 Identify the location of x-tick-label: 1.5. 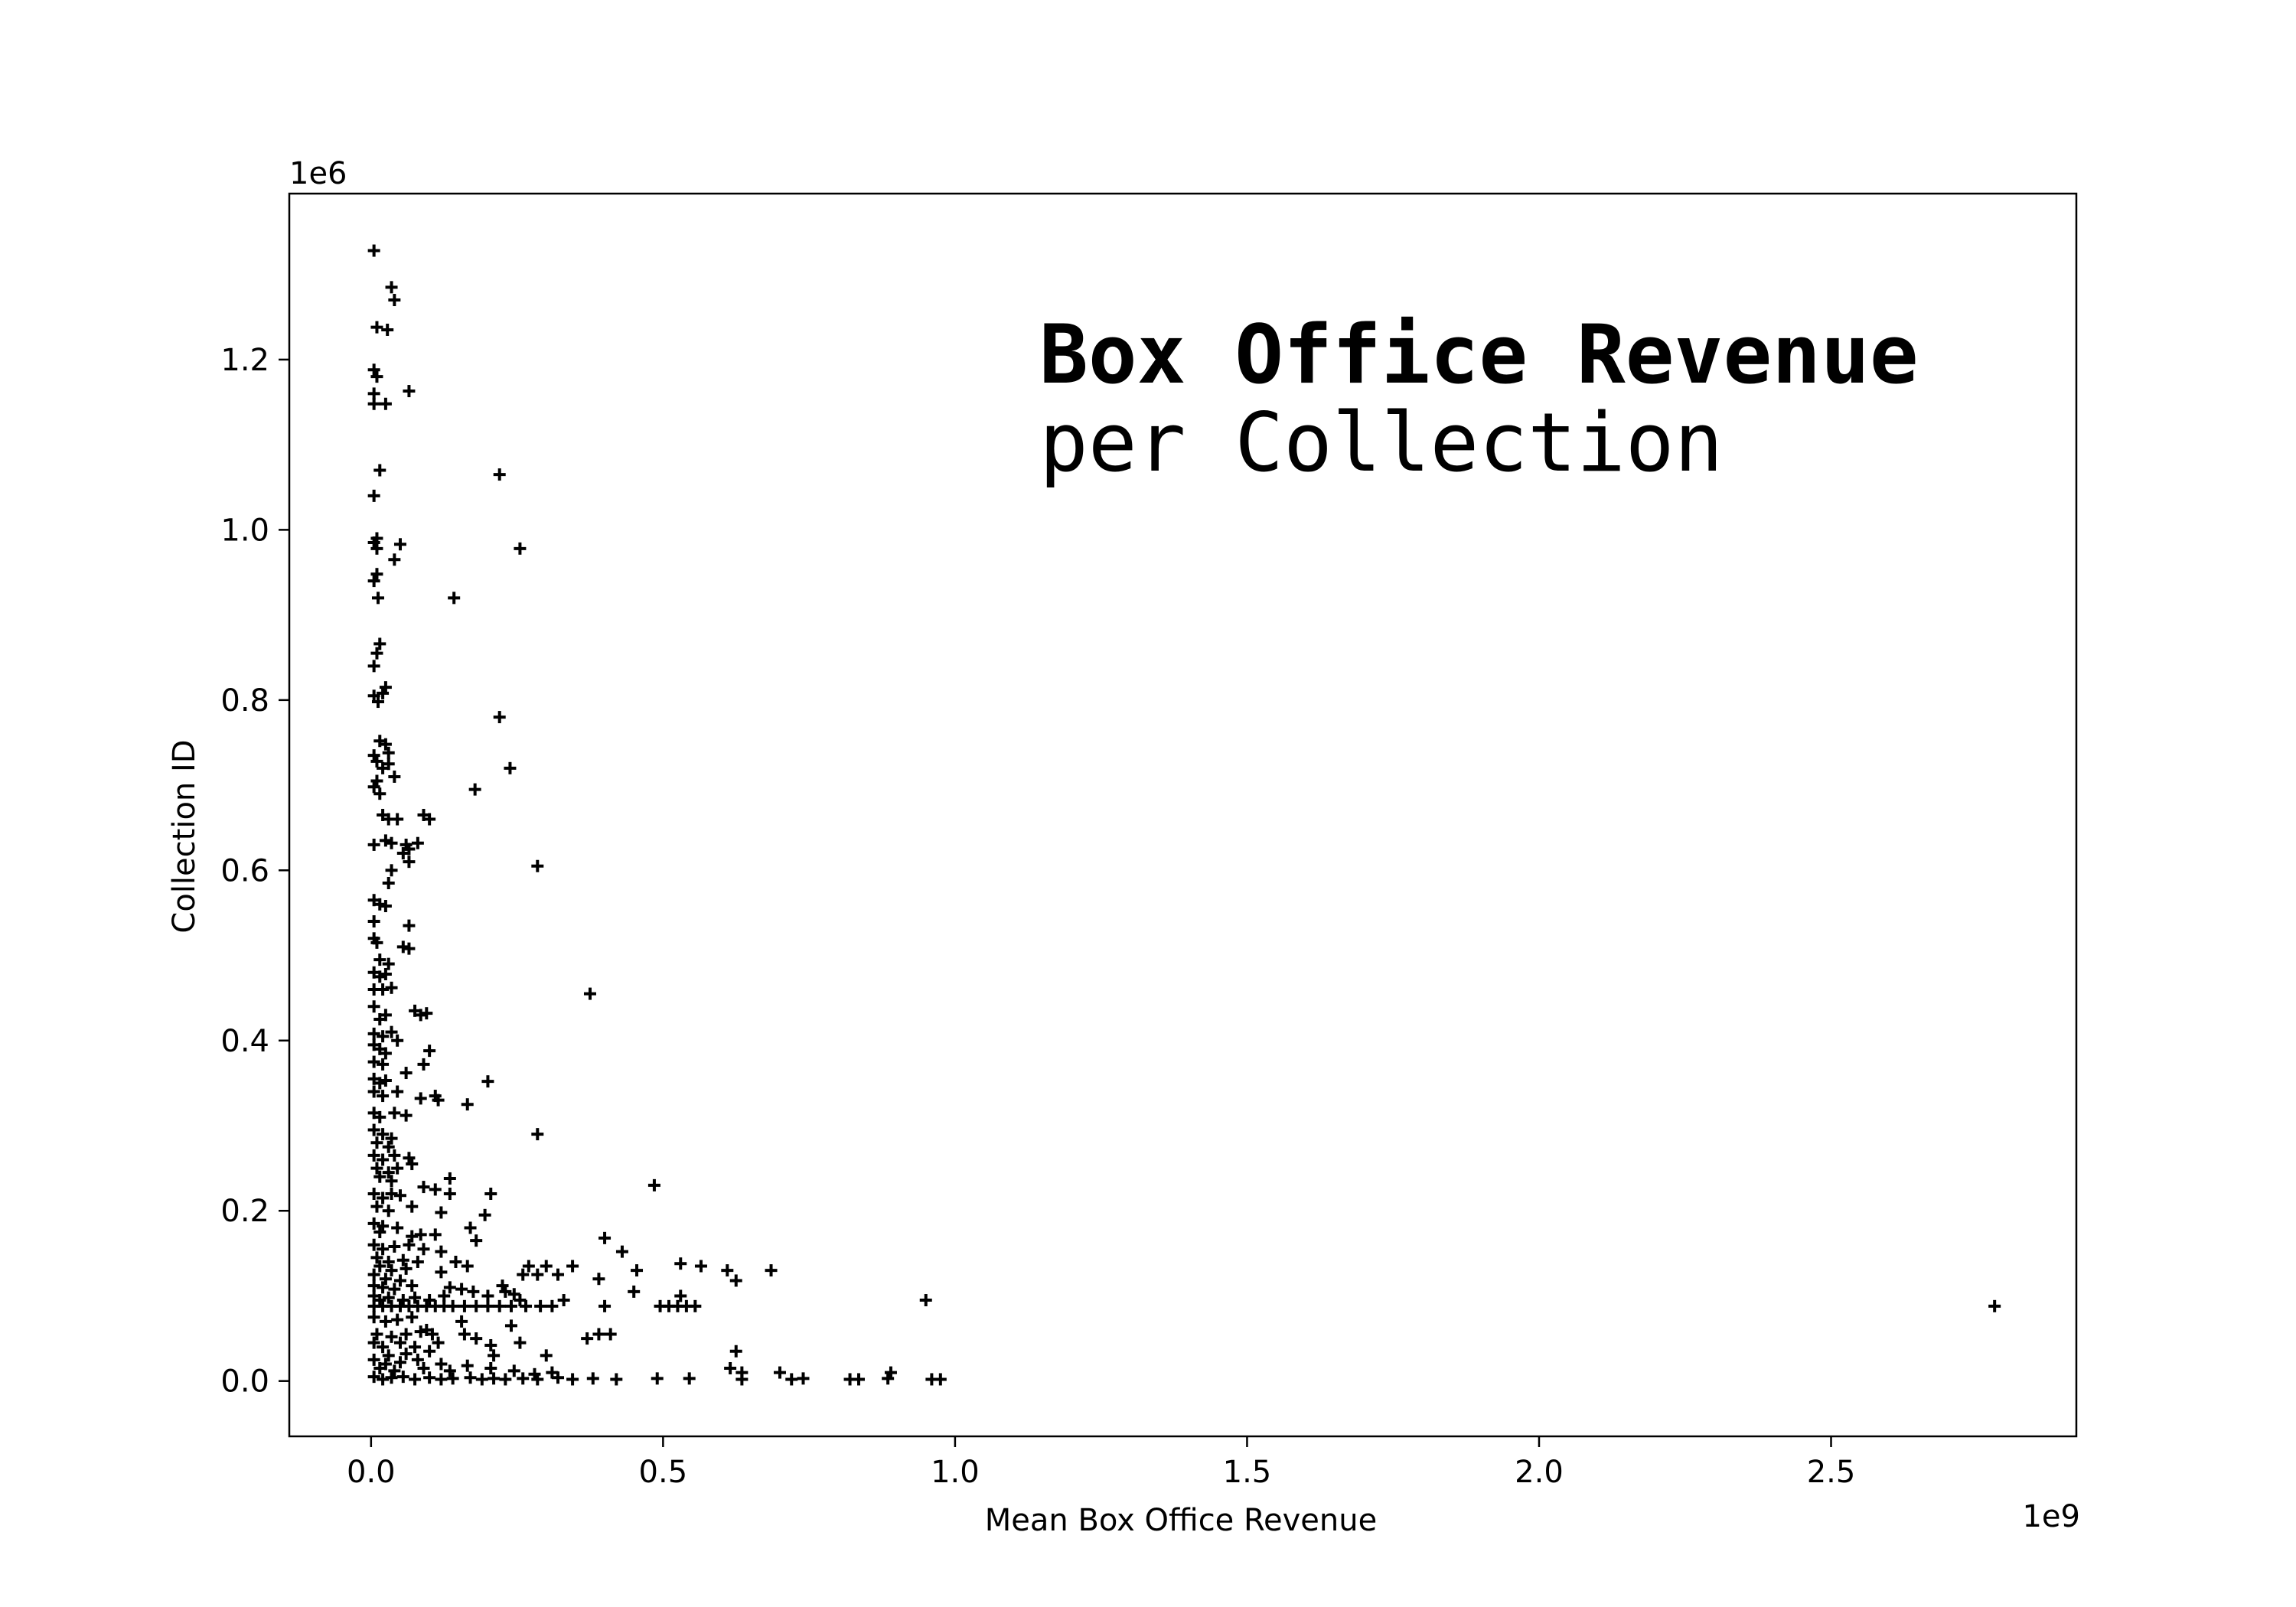
(1247, 1473).